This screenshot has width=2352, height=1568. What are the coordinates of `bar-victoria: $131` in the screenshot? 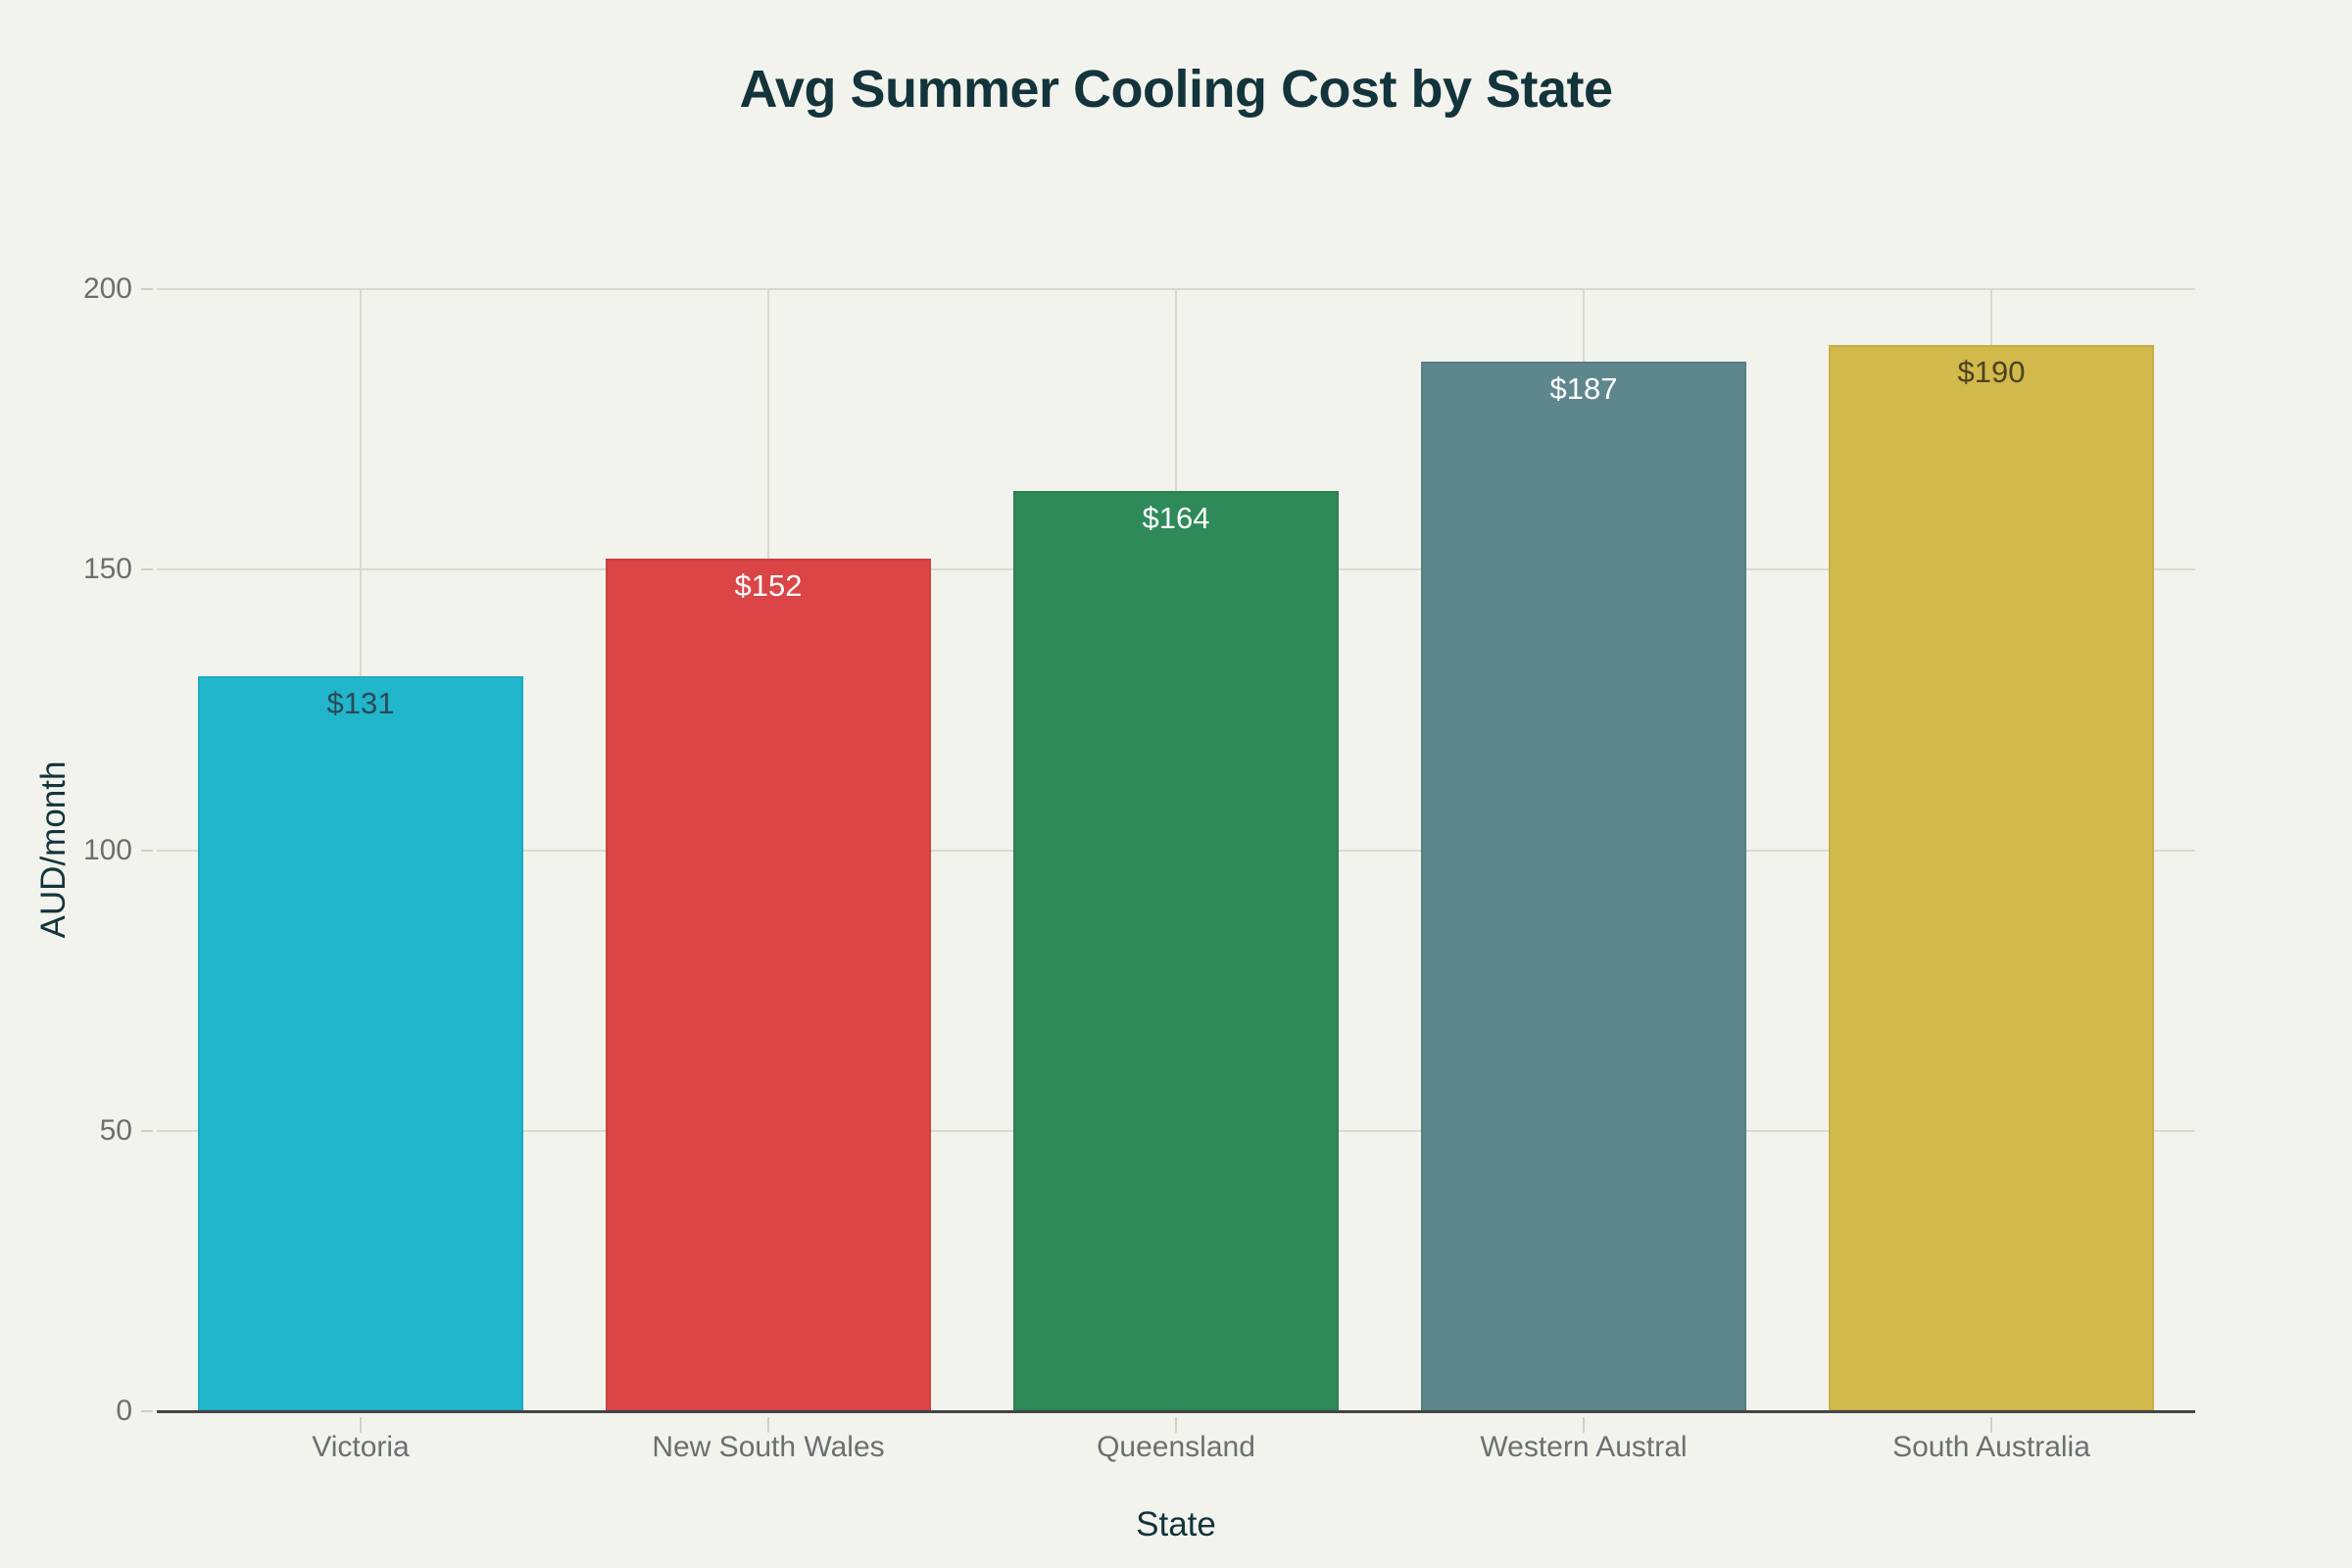 It's located at (360, 1043).